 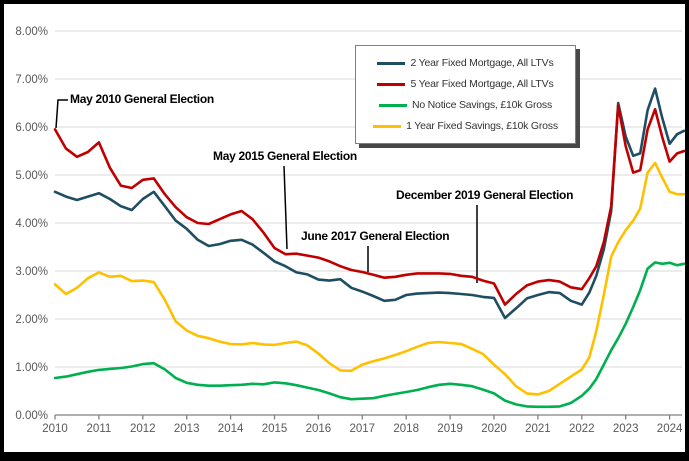 What do you see at coordinates (670, 429) in the screenshot?
I see `x-axis-label: 2024` at bounding box center [670, 429].